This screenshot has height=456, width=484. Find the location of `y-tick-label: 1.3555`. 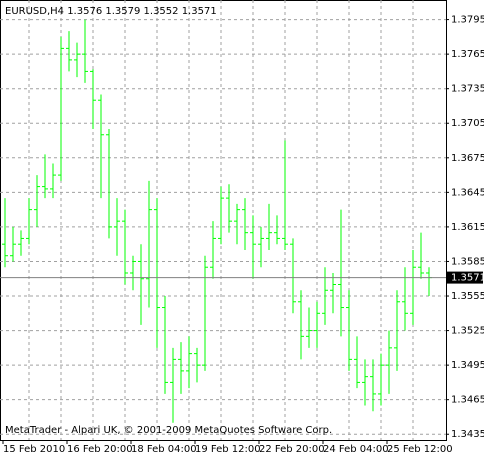

y-tick-label: 1.3555 is located at coordinates (467, 296).